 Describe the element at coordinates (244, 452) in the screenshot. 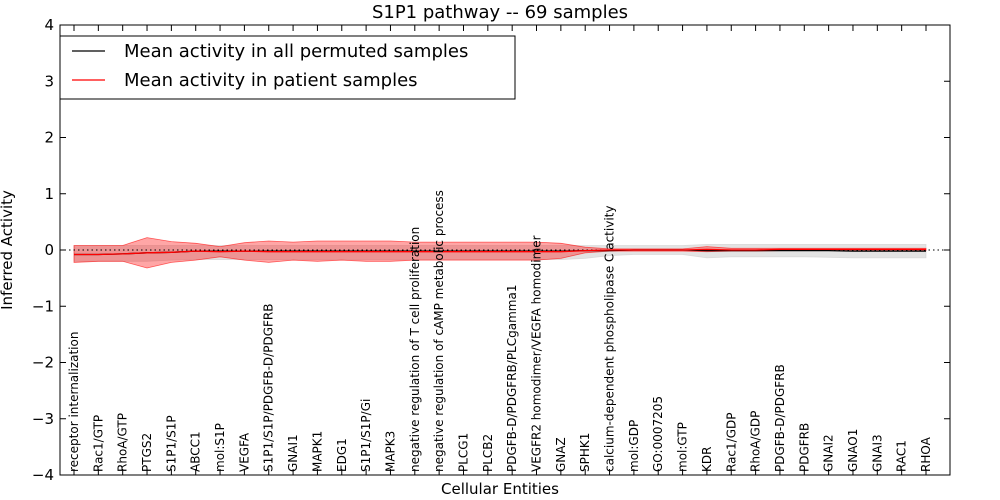

I see `category-label: VEGFA` at that location.